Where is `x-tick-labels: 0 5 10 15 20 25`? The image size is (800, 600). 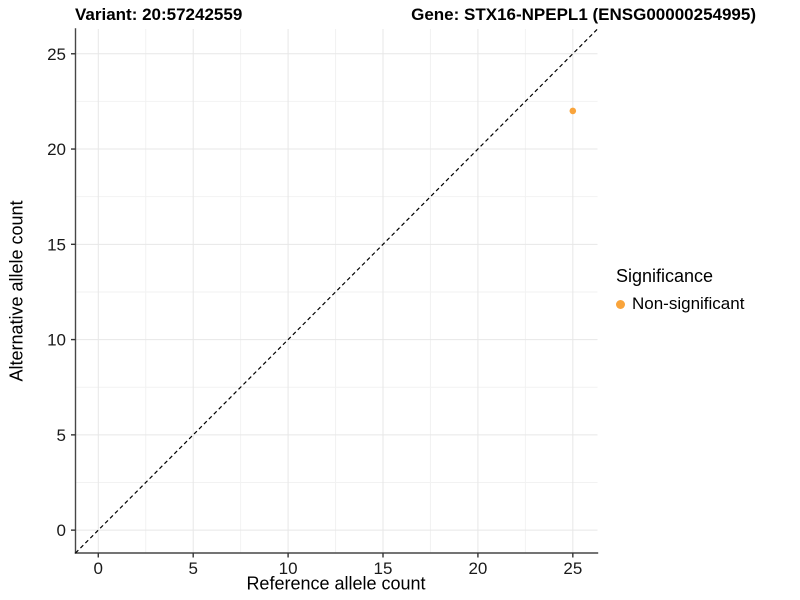
x-tick-labels: 0 5 10 15 20 25 is located at coordinates (338, 568).